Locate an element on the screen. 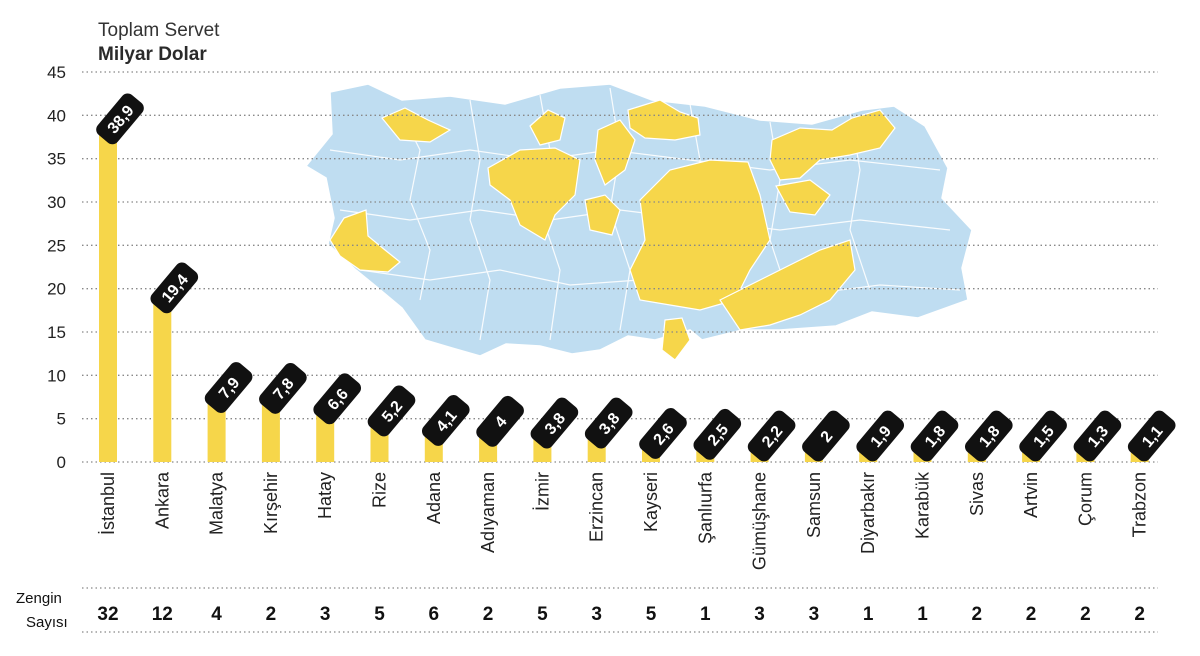  count-label-line2: Sayısı is located at coordinates (47, 622).